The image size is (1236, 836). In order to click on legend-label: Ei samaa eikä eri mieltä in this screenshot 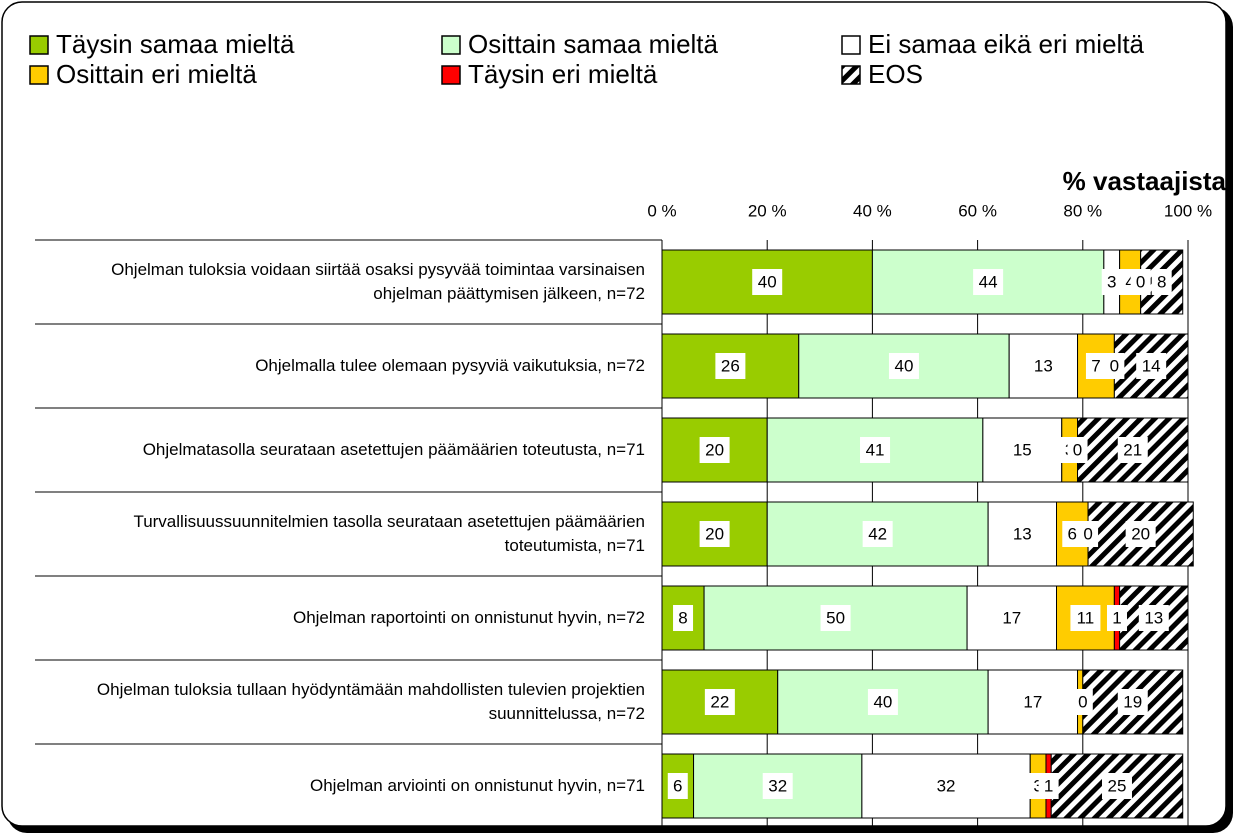, I will do `click(1006, 44)`.